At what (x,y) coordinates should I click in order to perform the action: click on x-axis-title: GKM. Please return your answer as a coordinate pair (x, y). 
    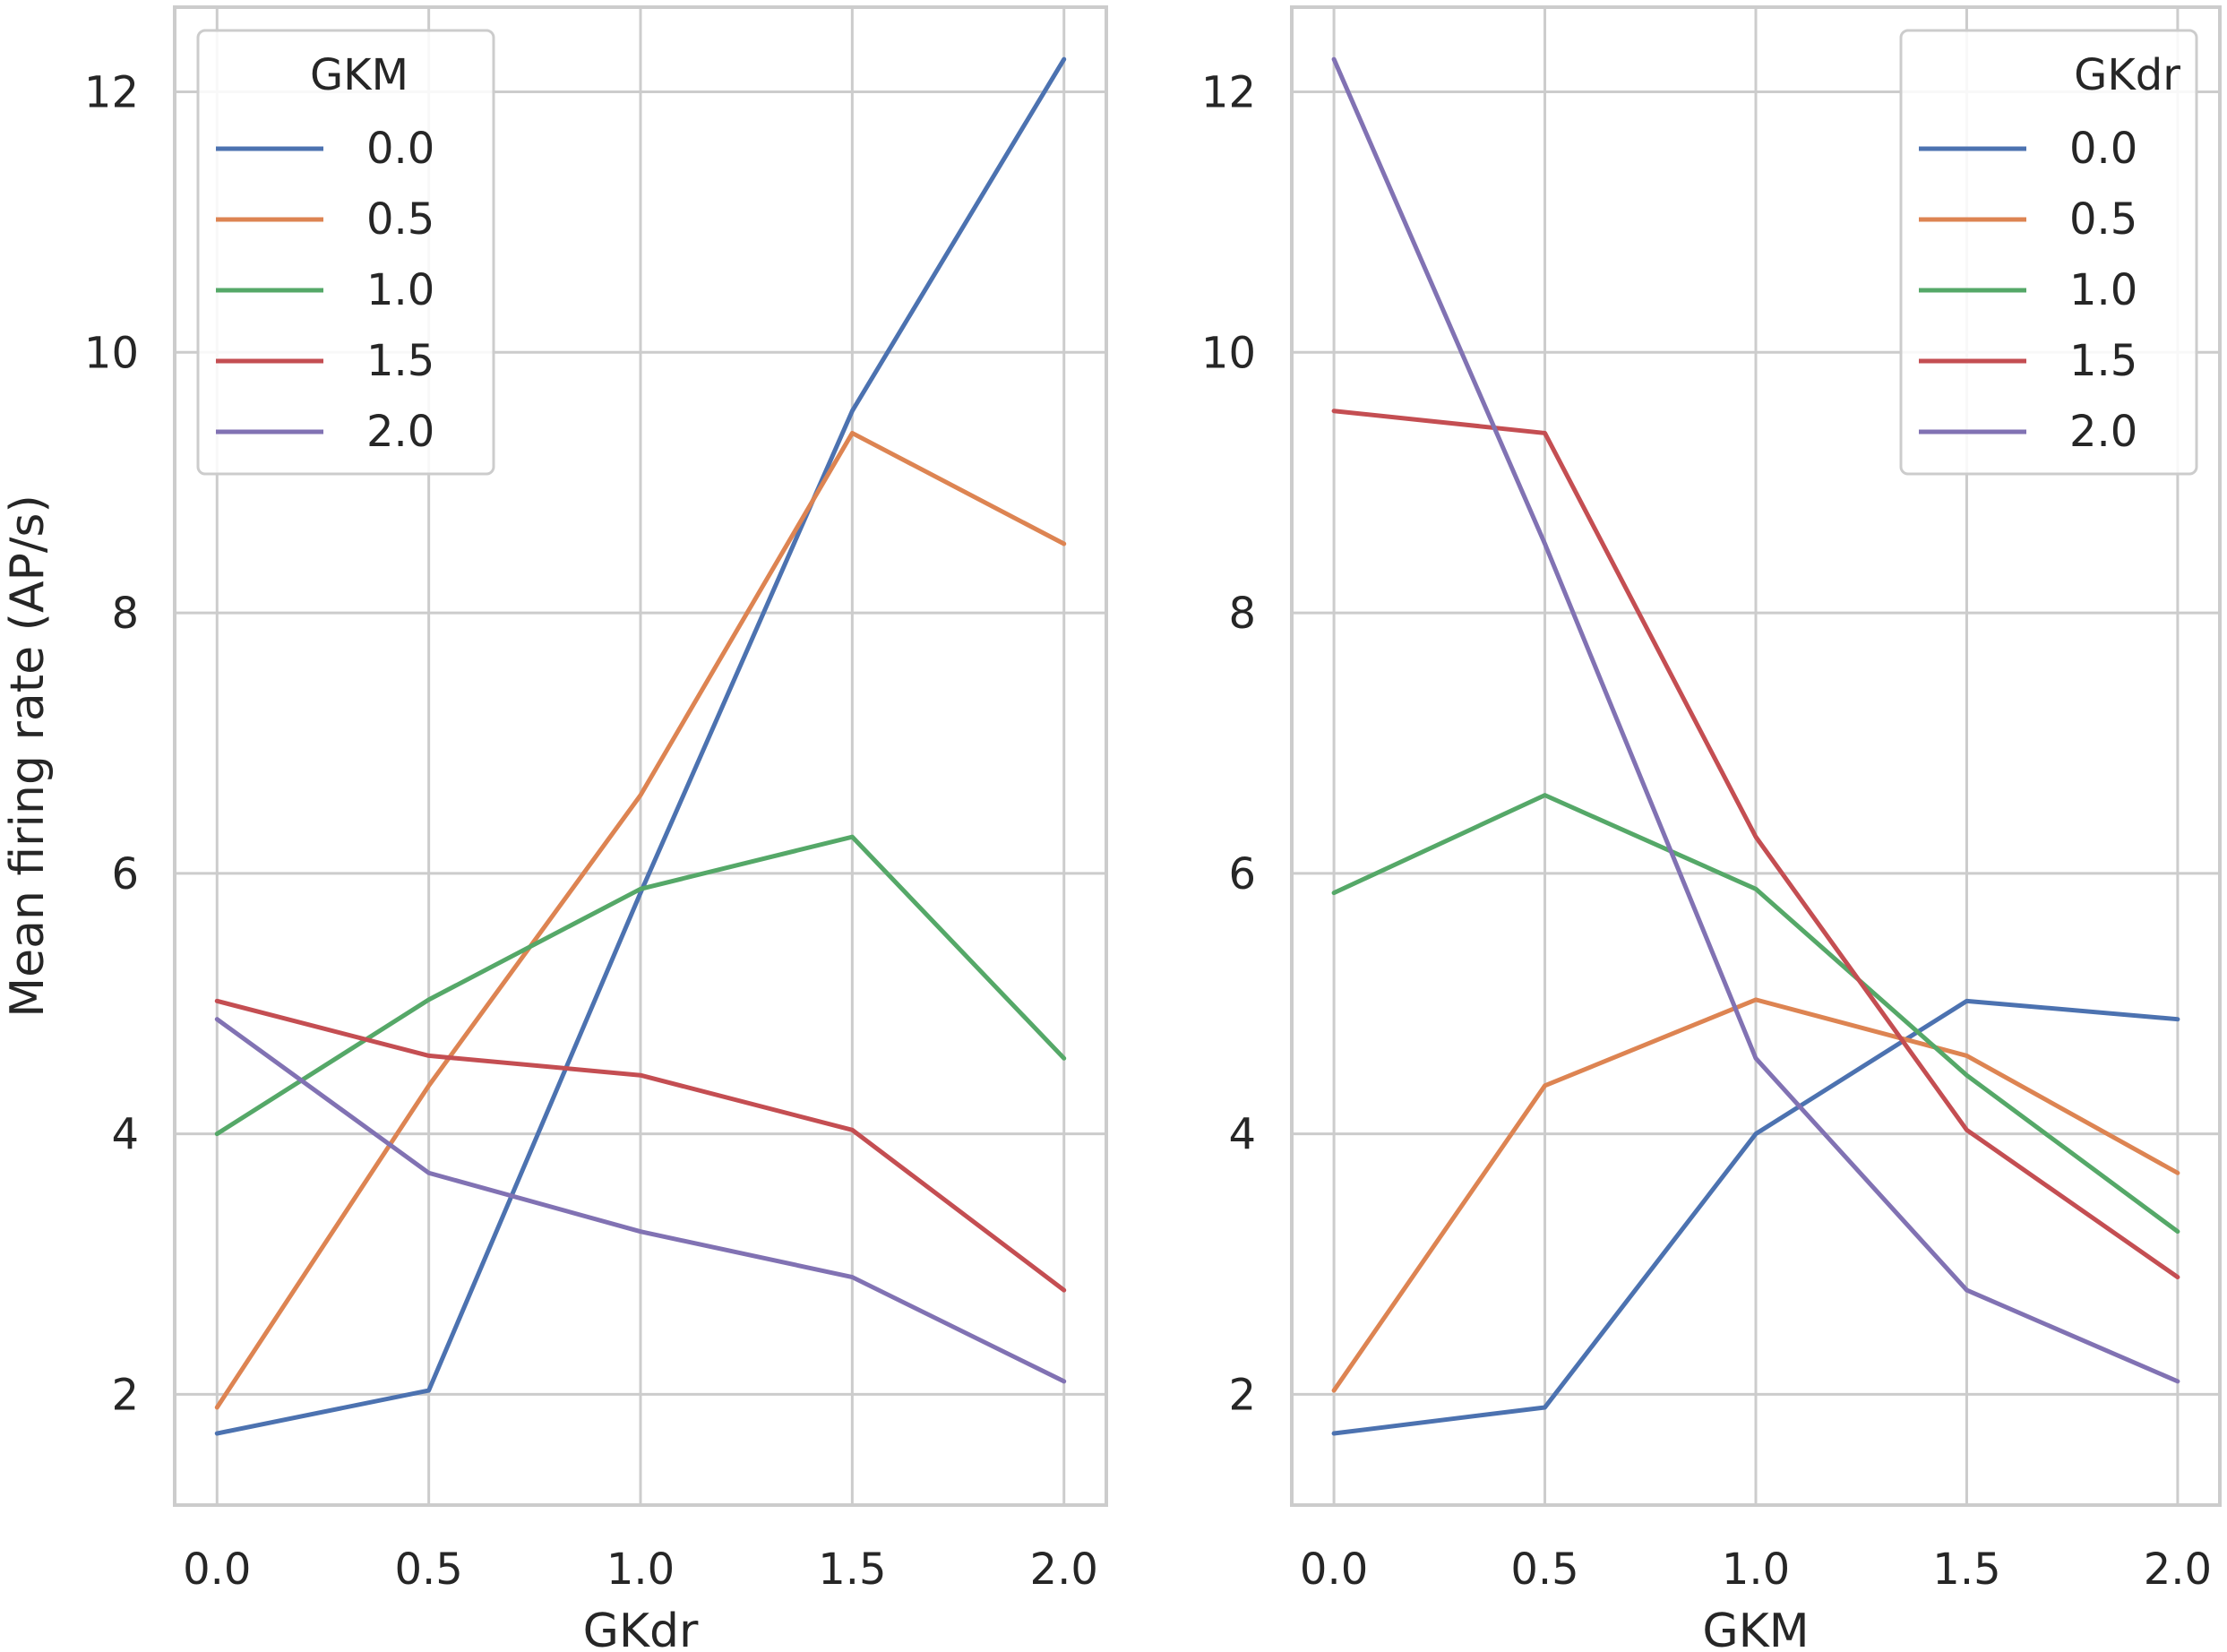
    Looking at the image, I should click on (1755, 1628).